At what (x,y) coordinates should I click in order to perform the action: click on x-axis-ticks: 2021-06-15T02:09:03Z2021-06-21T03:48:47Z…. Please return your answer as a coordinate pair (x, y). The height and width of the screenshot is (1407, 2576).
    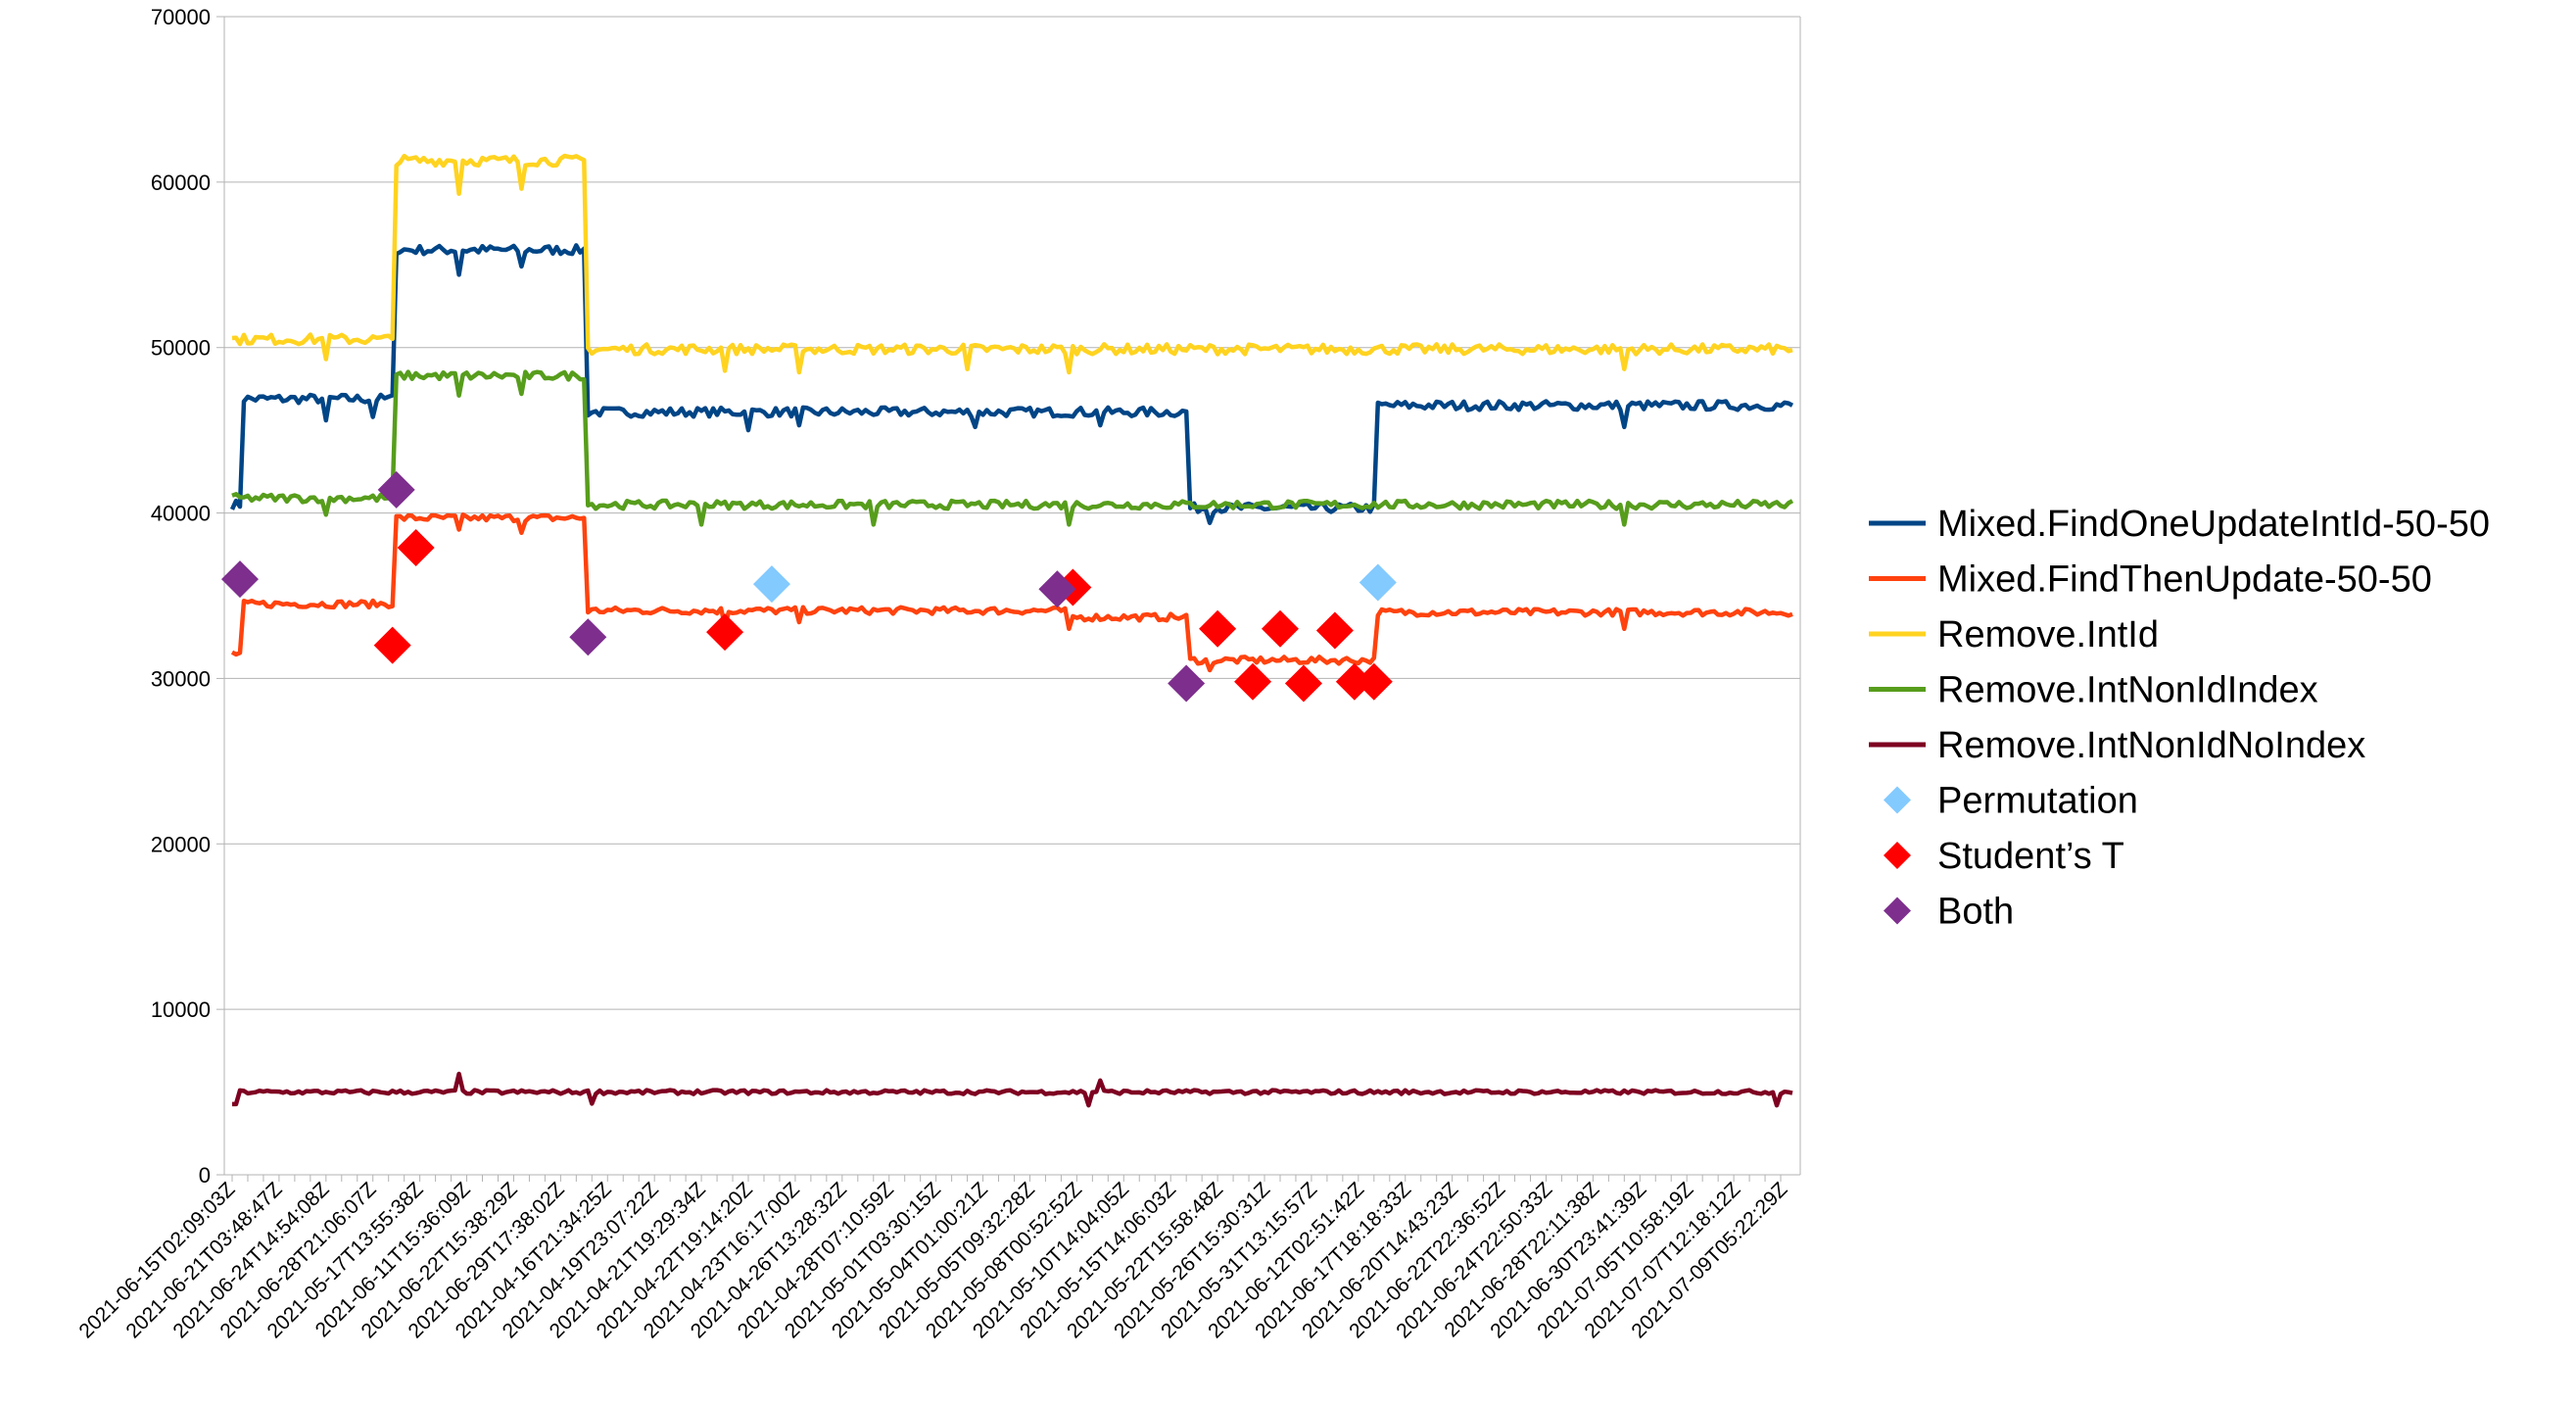
    Looking at the image, I should click on (933, 1258).